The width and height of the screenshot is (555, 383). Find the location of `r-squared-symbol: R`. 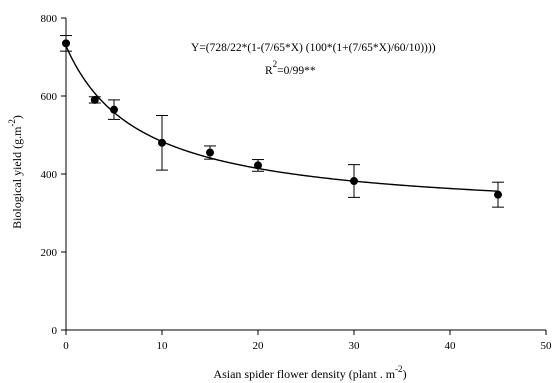

r-squared-symbol: R is located at coordinates (269, 71).